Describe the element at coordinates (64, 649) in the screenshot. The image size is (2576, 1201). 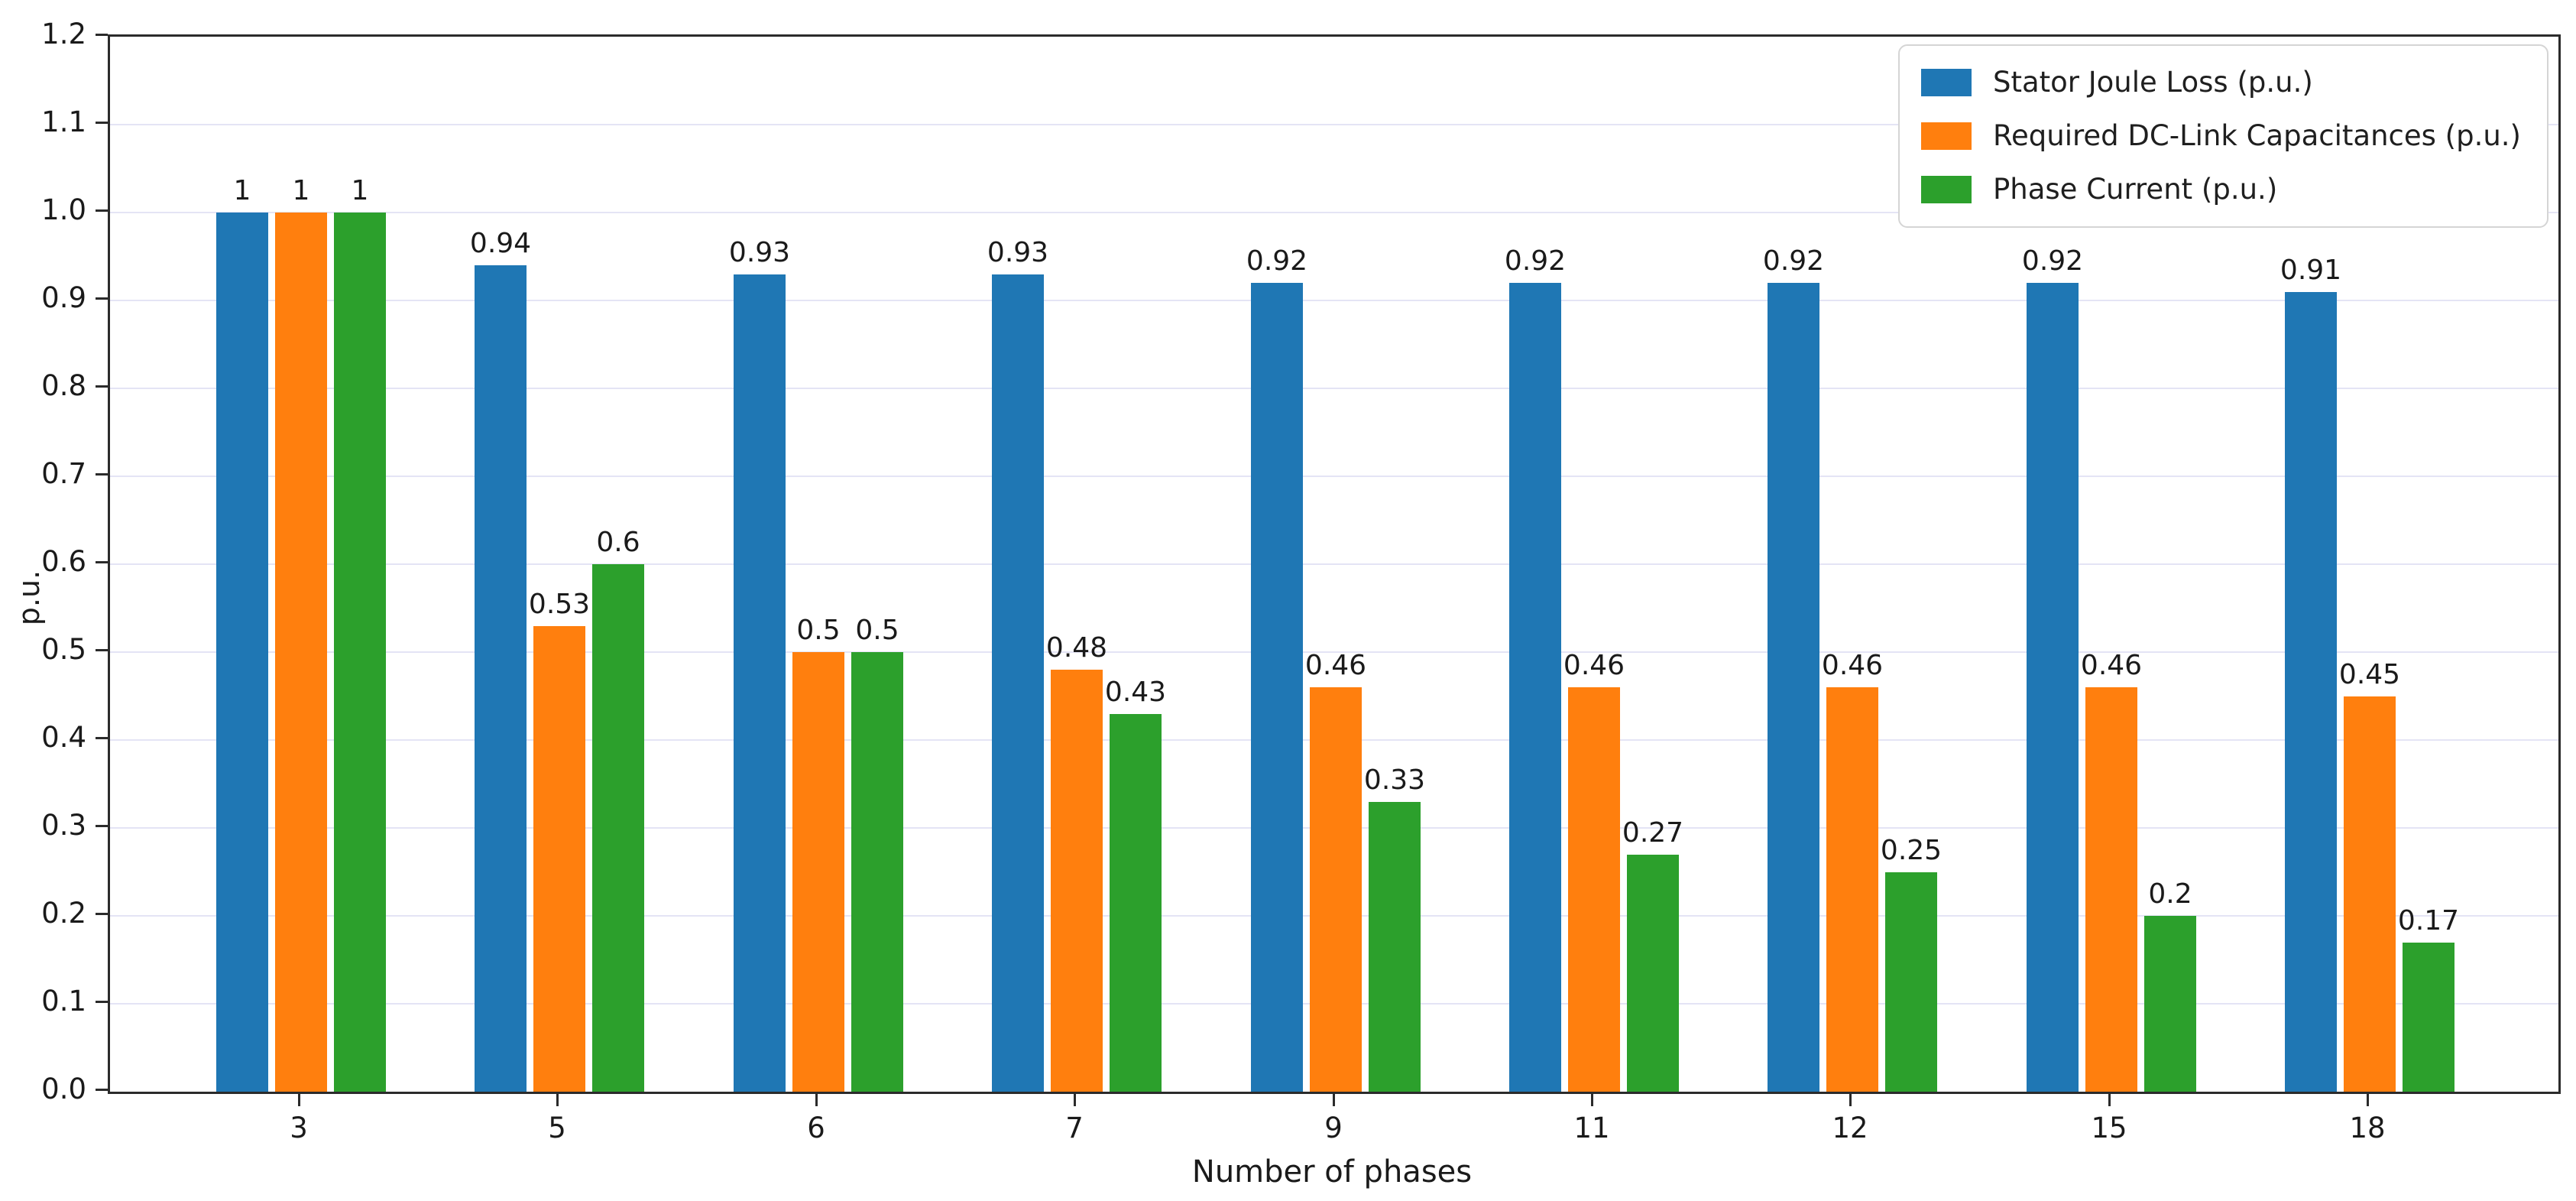
I see `y-tick-label: 0.5` at that location.